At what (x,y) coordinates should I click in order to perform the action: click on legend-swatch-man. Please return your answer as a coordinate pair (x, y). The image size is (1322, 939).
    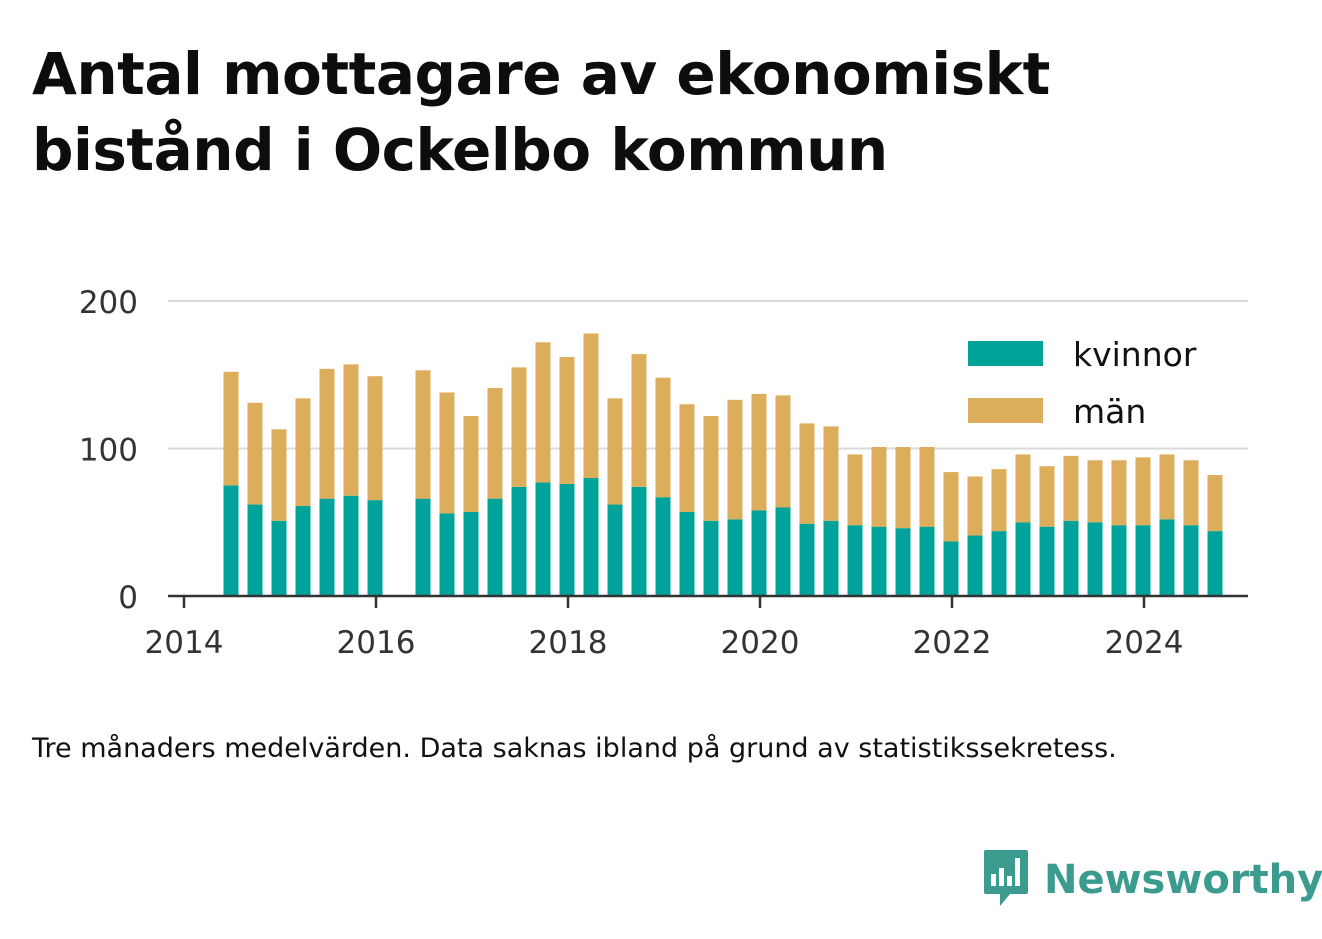
    Looking at the image, I should click on (1005, 410).